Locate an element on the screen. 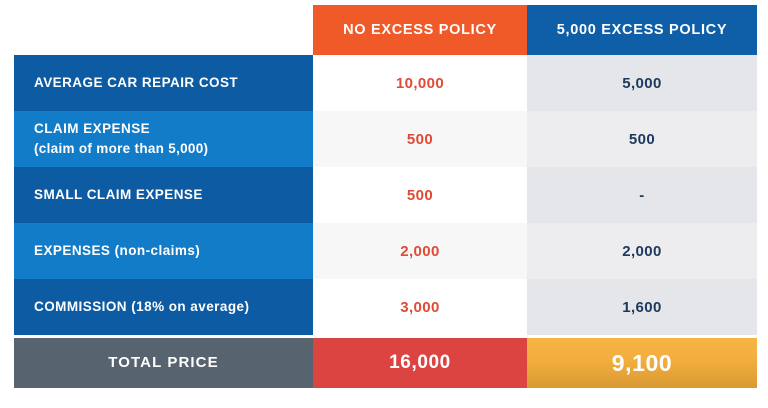 This screenshot has height=408, width=768. table-row: SMALL CLAIM EXPENSE 500 - is located at coordinates (384, 195).